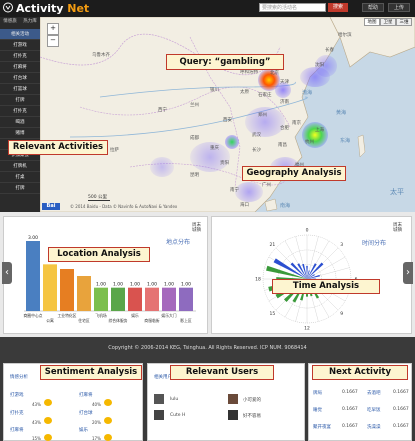 The height and width of the screenshot is (441, 415). Describe the element at coordinates (272, 314) in the screenshot. I see `hour-label: 15` at that location.